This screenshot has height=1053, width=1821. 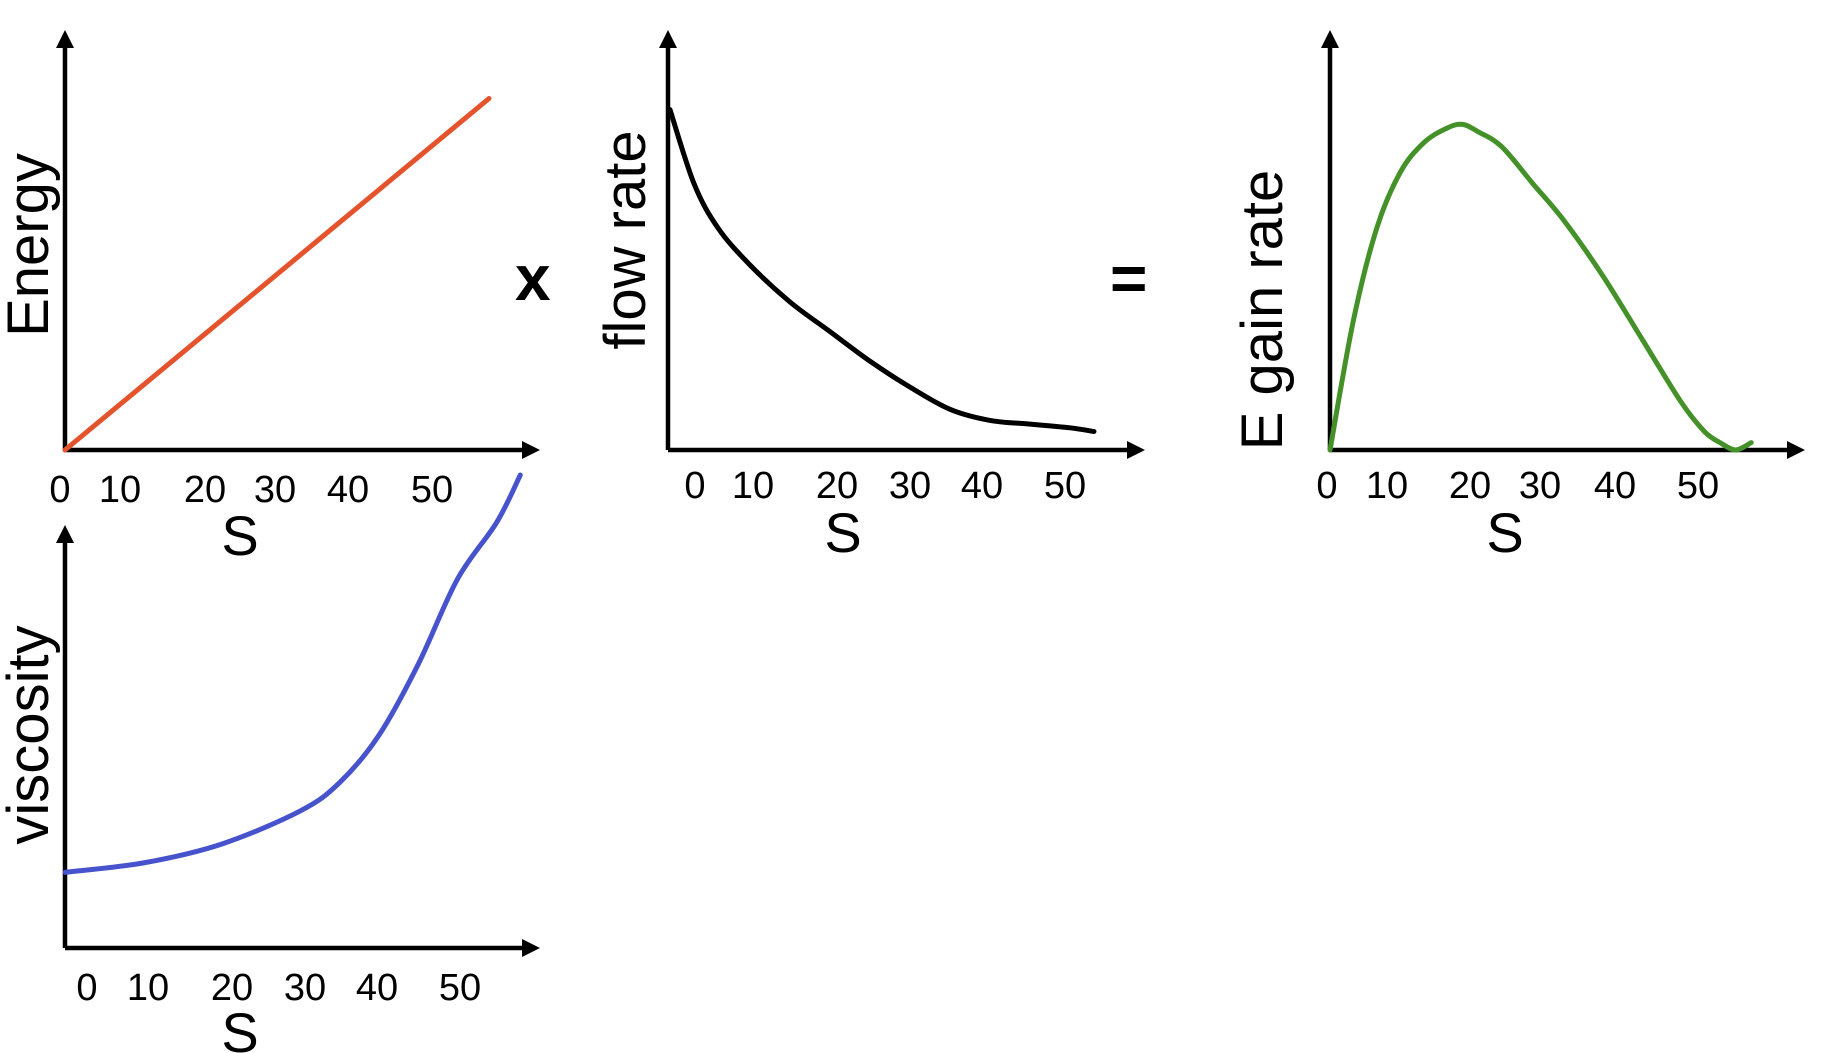 What do you see at coordinates (30, 245) in the screenshot?
I see `energy-y-axis-label: Energy` at bounding box center [30, 245].